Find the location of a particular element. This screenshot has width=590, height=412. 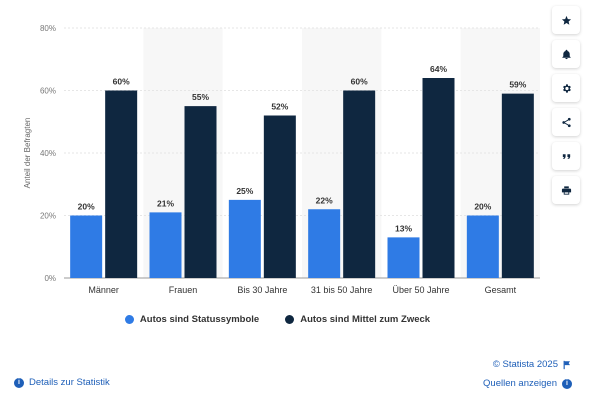

data-label: 22% is located at coordinates (324, 200).